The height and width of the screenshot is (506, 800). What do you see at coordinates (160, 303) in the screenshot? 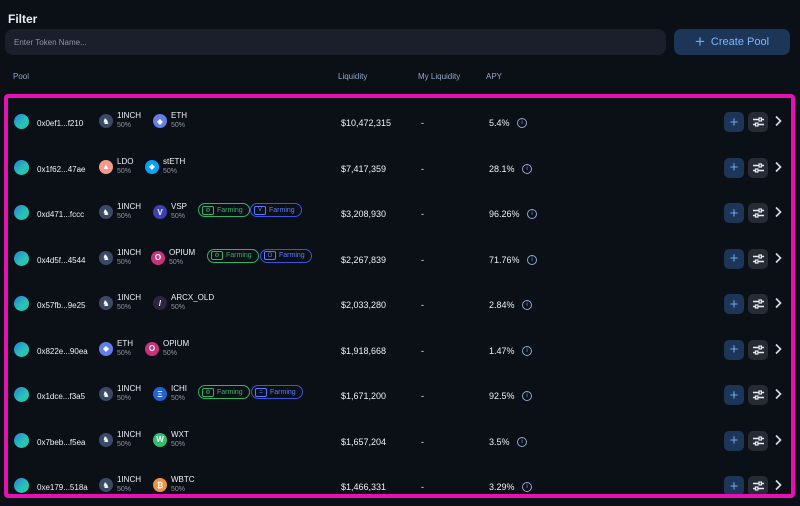
I see `arcx-icon: /` at bounding box center [160, 303].